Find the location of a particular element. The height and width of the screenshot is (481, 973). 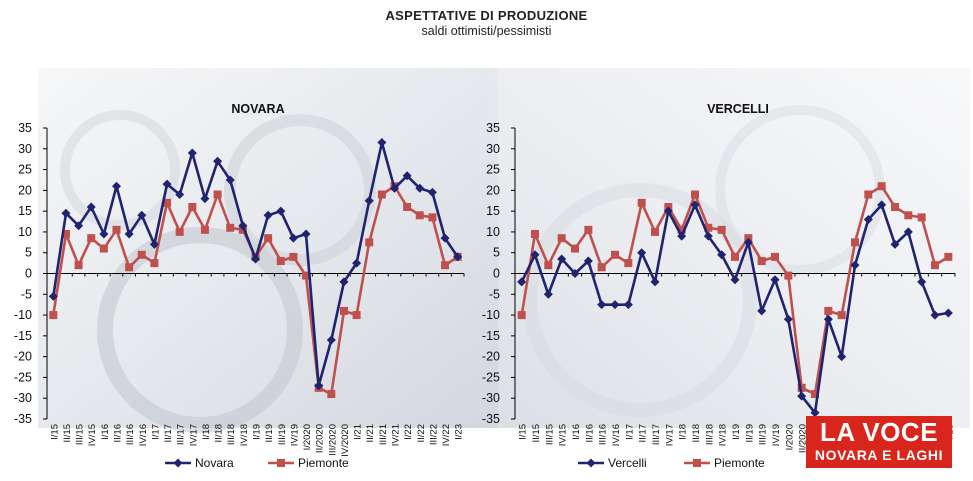

panel1-x-tick-label: II/16 is located at coordinates (118, 433).